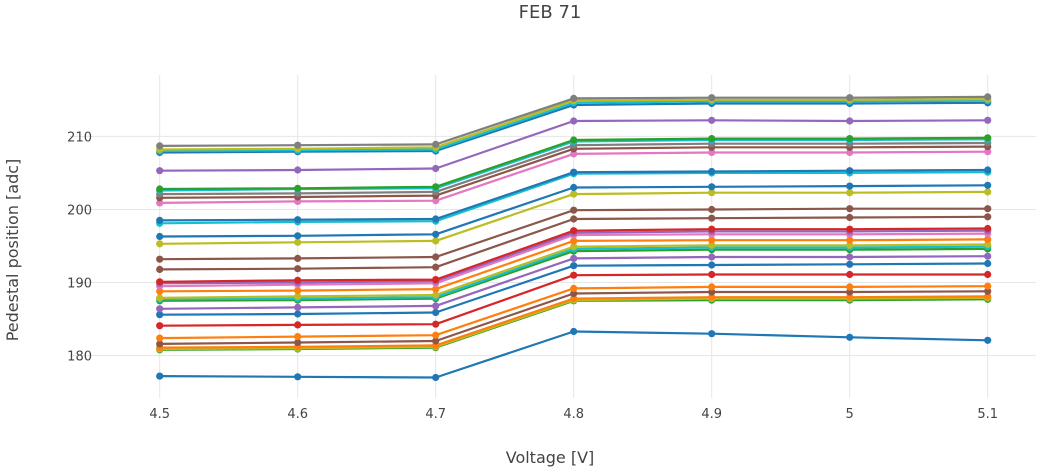 The image size is (1041, 468). I want to click on y-axis-title: Pedestal position [adc], so click(12, 250).